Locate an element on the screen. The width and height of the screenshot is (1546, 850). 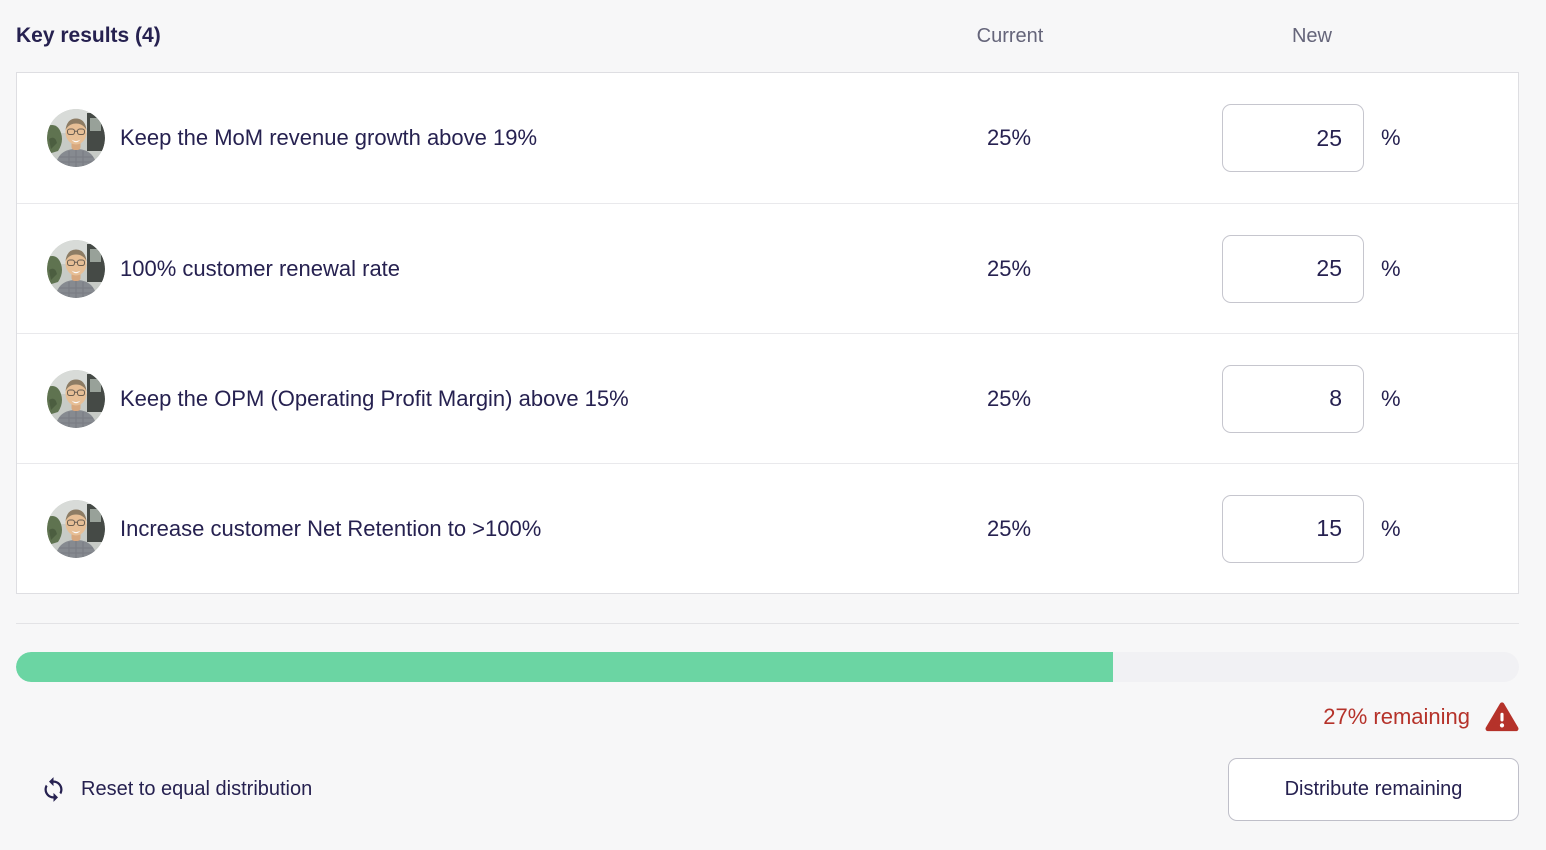
key-result-title: Keep the MoM revenue growth above 19% is located at coordinates (329, 137).